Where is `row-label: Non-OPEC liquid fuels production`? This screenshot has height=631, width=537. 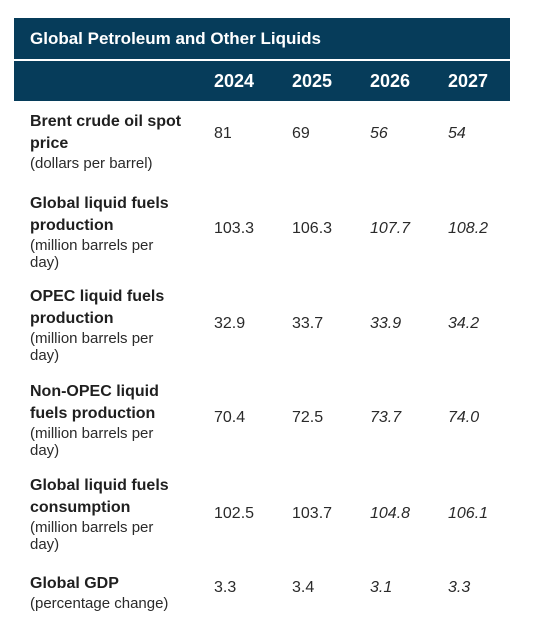 row-label: Non-OPEC liquid fuels production is located at coordinates (94, 402).